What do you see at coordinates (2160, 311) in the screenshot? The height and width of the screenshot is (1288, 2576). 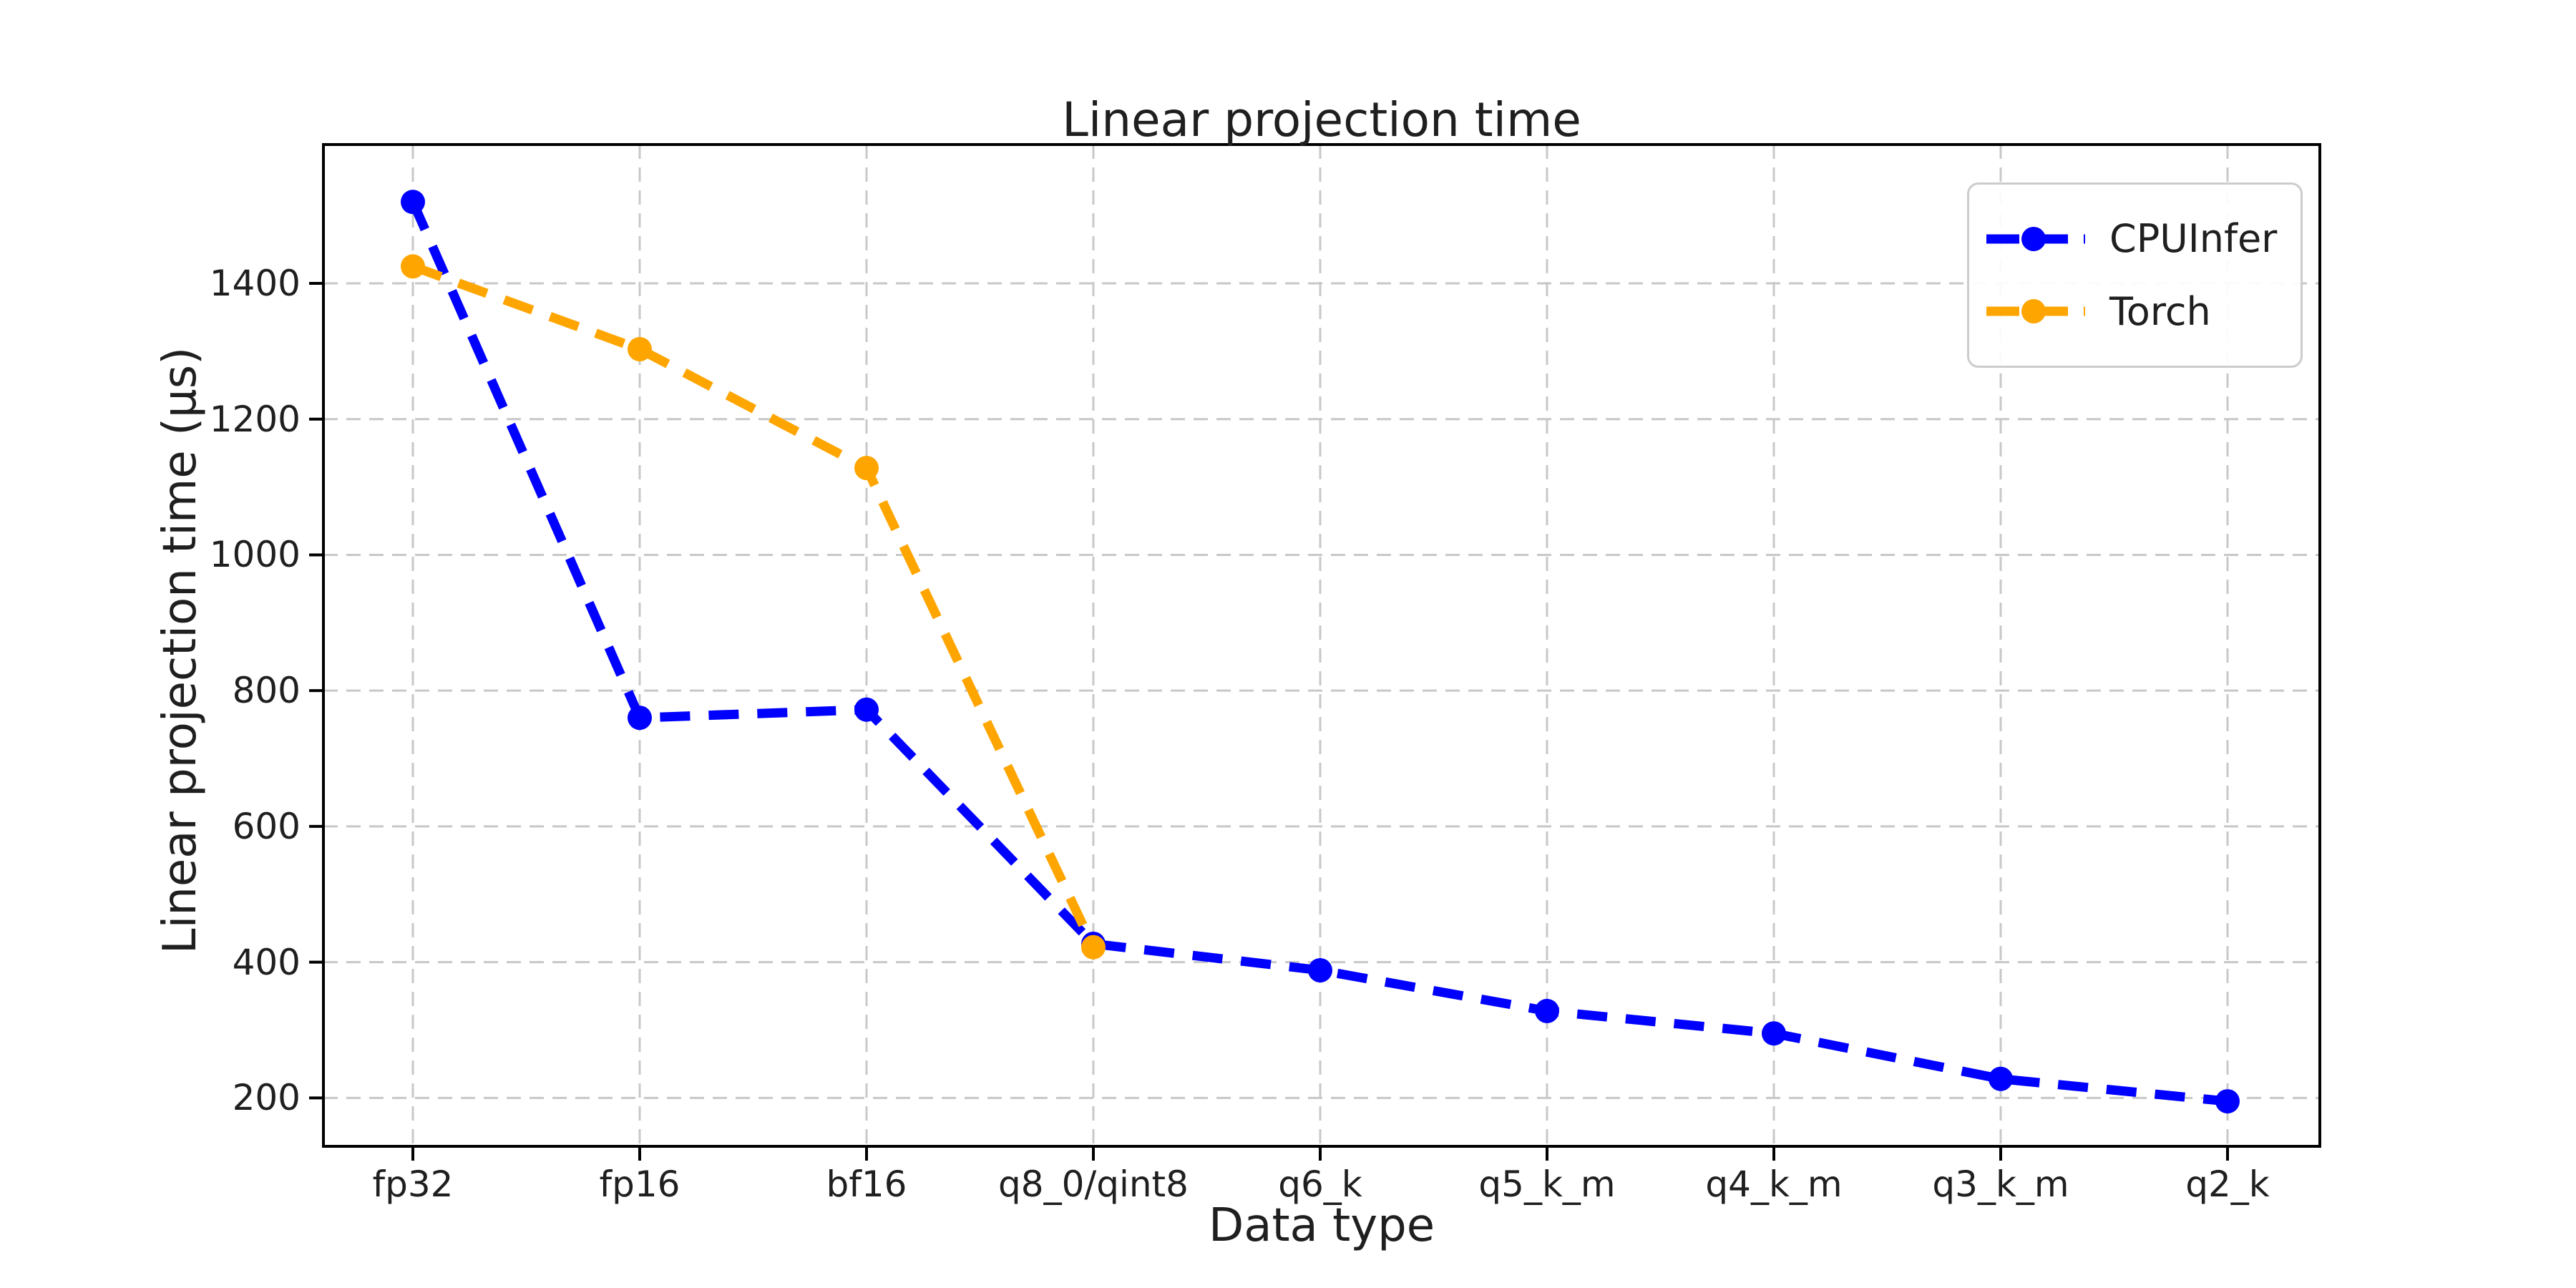 I see `legend-label-torch: Torch` at bounding box center [2160, 311].